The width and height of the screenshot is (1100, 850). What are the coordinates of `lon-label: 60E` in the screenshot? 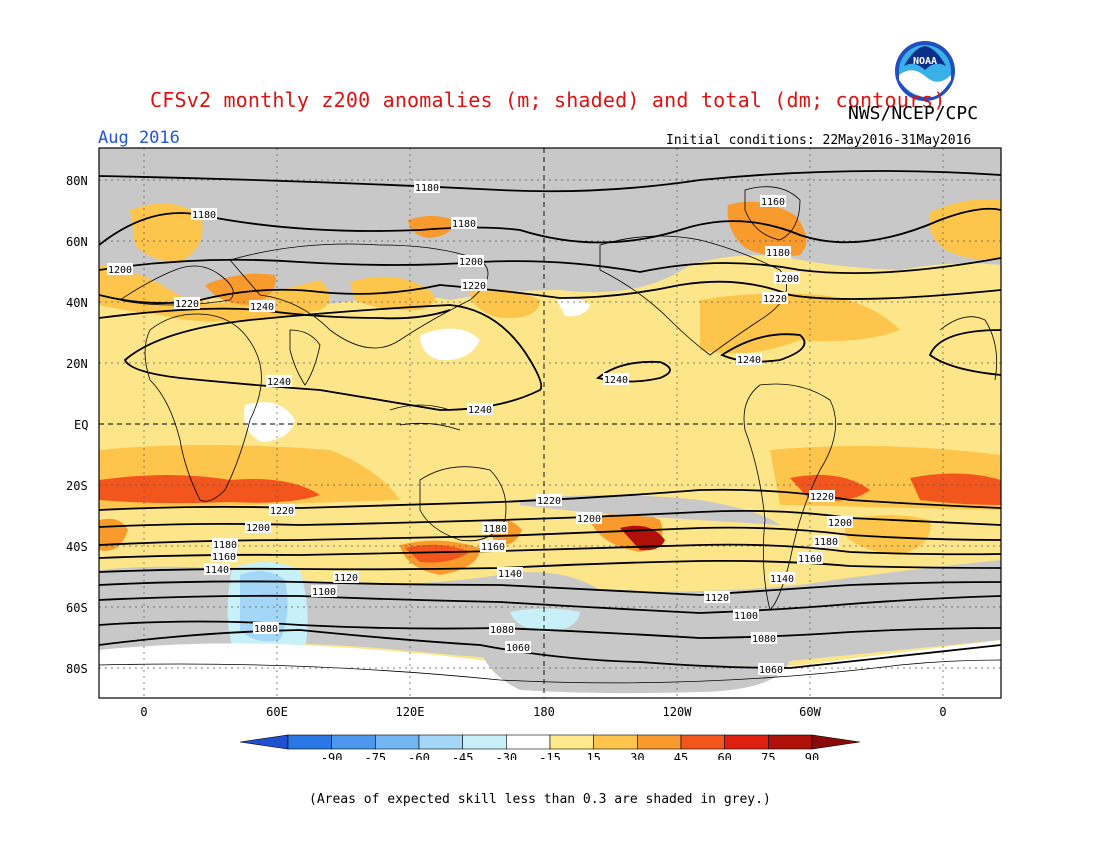 It's located at (277, 712).